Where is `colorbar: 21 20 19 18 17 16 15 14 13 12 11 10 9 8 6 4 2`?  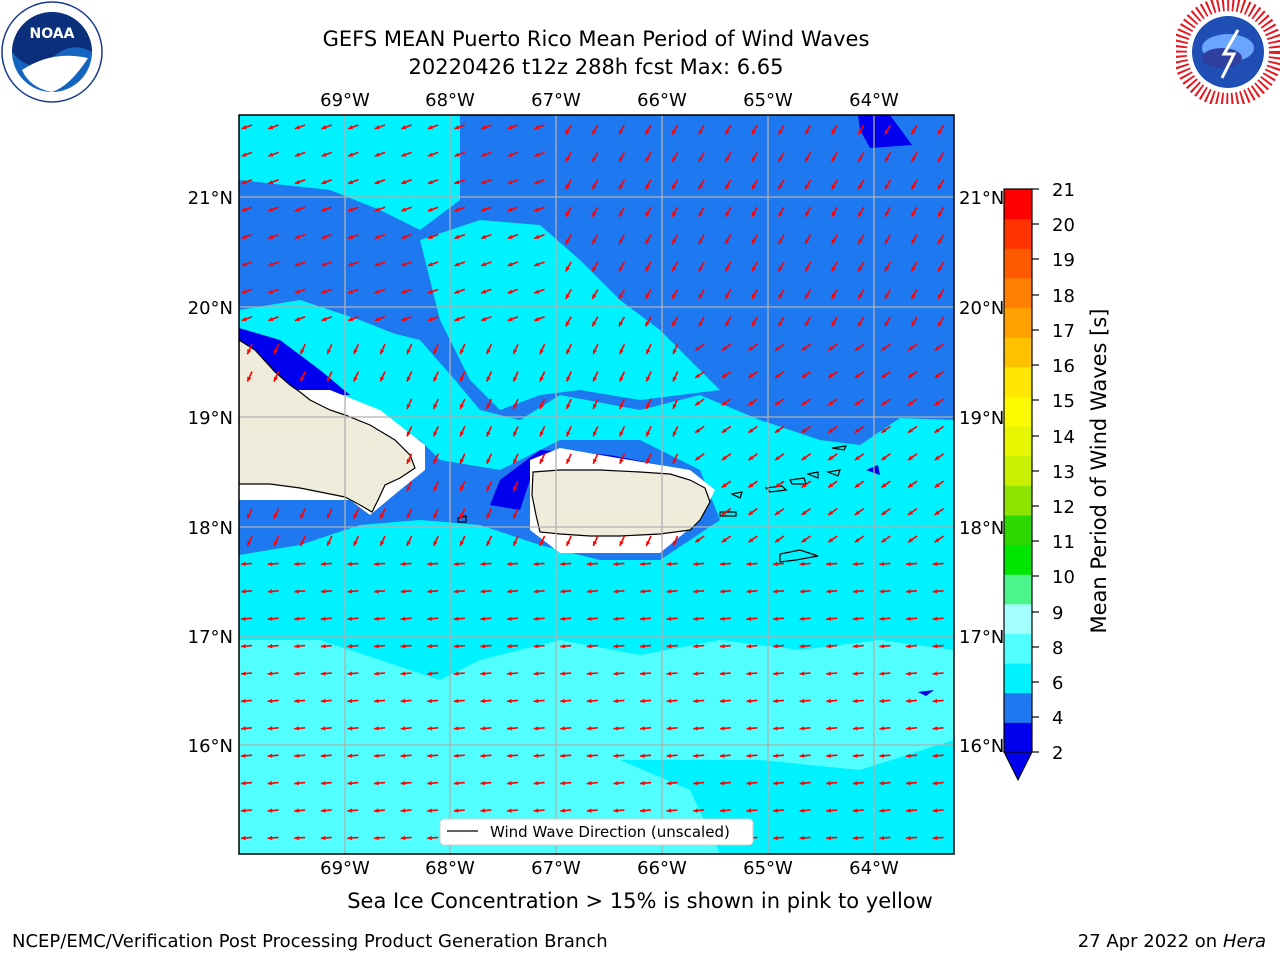
colorbar: 21 20 19 18 17 16 15 14 13 12 11 10 9 8 6 4 2 is located at coordinates (1039, 481).